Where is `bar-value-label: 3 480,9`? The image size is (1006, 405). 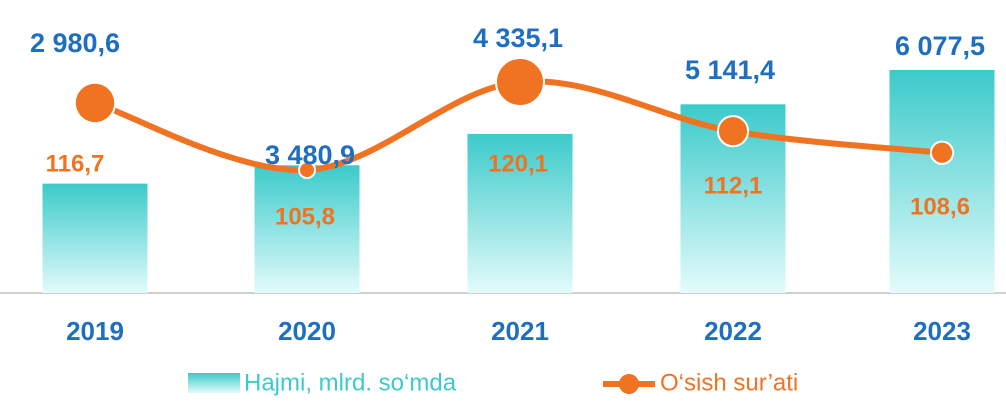
bar-value-label: 3 480,9 is located at coordinates (310, 155).